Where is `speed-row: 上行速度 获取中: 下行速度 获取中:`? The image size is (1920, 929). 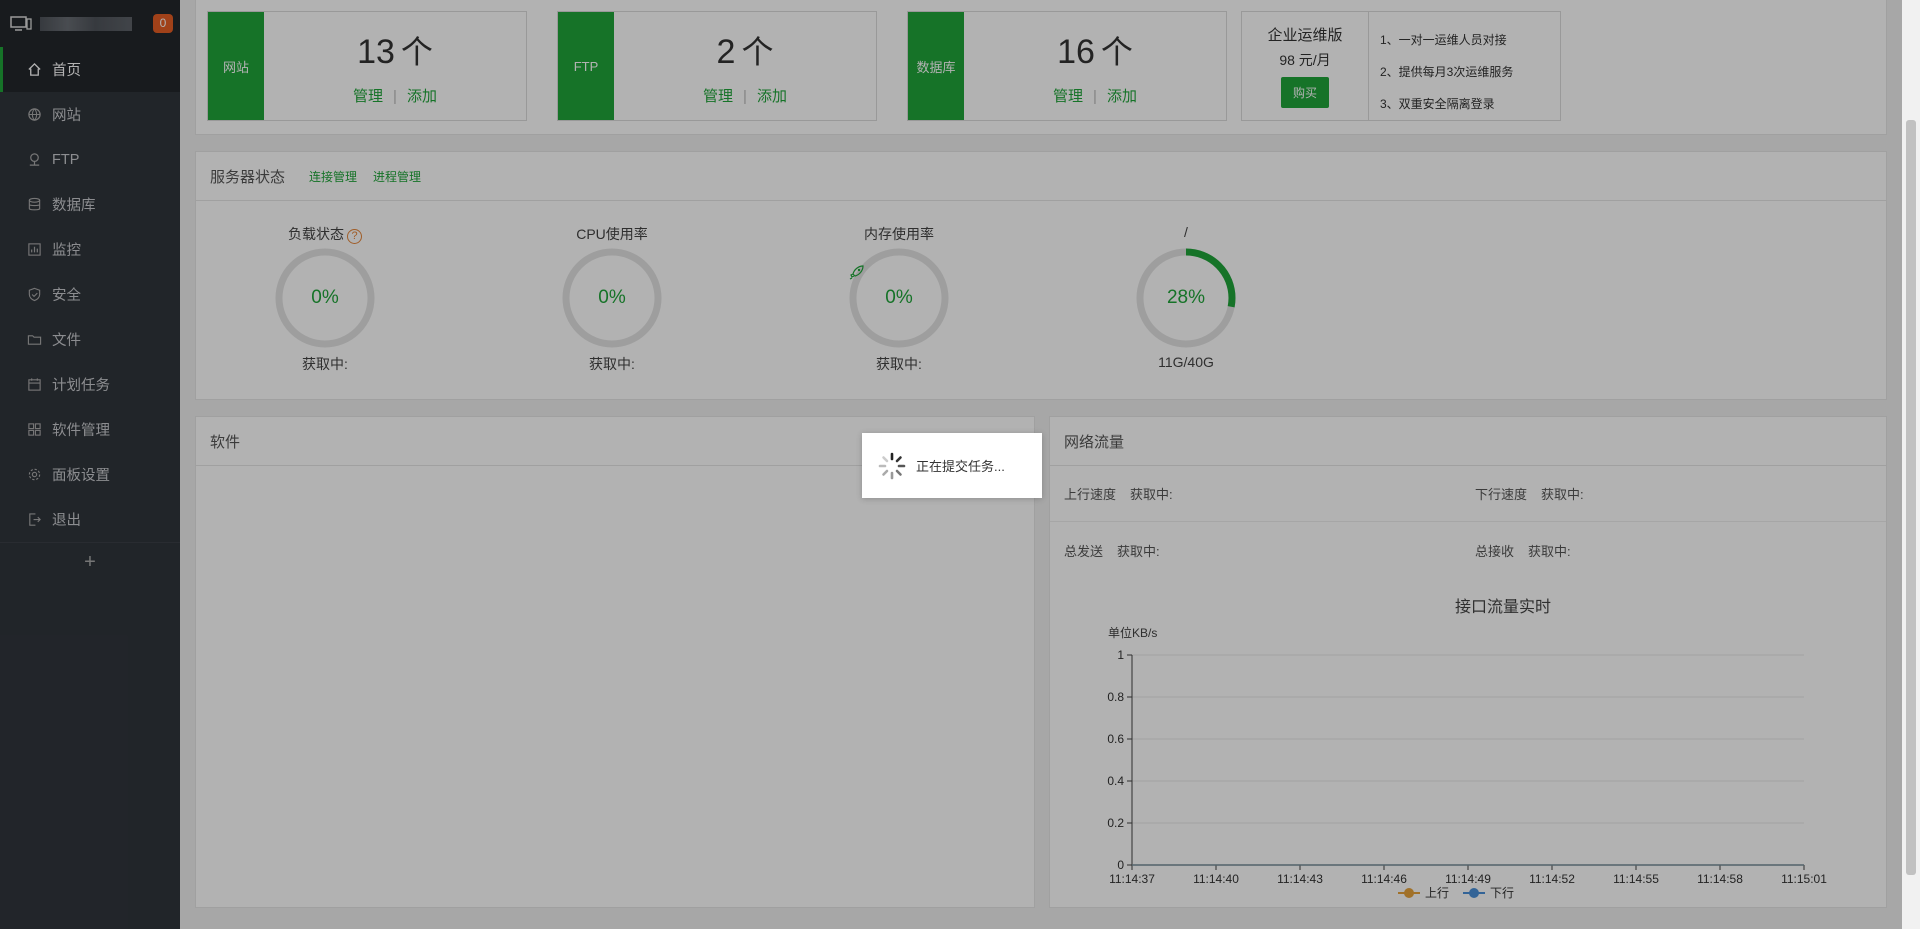 speed-row: 上行速度 获取中: 下行速度 获取中: is located at coordinates (1468, 494).